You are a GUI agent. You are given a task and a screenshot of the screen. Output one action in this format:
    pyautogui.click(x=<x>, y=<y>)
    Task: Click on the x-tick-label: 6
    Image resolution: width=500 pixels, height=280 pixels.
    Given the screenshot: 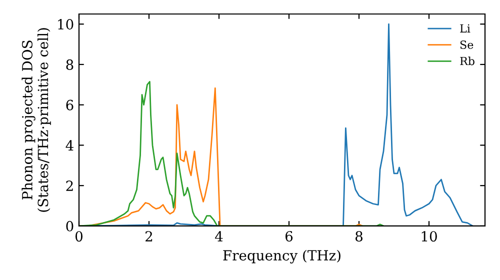 What is the action you would take?
    pyautogui.click(x=289, y=236)
    